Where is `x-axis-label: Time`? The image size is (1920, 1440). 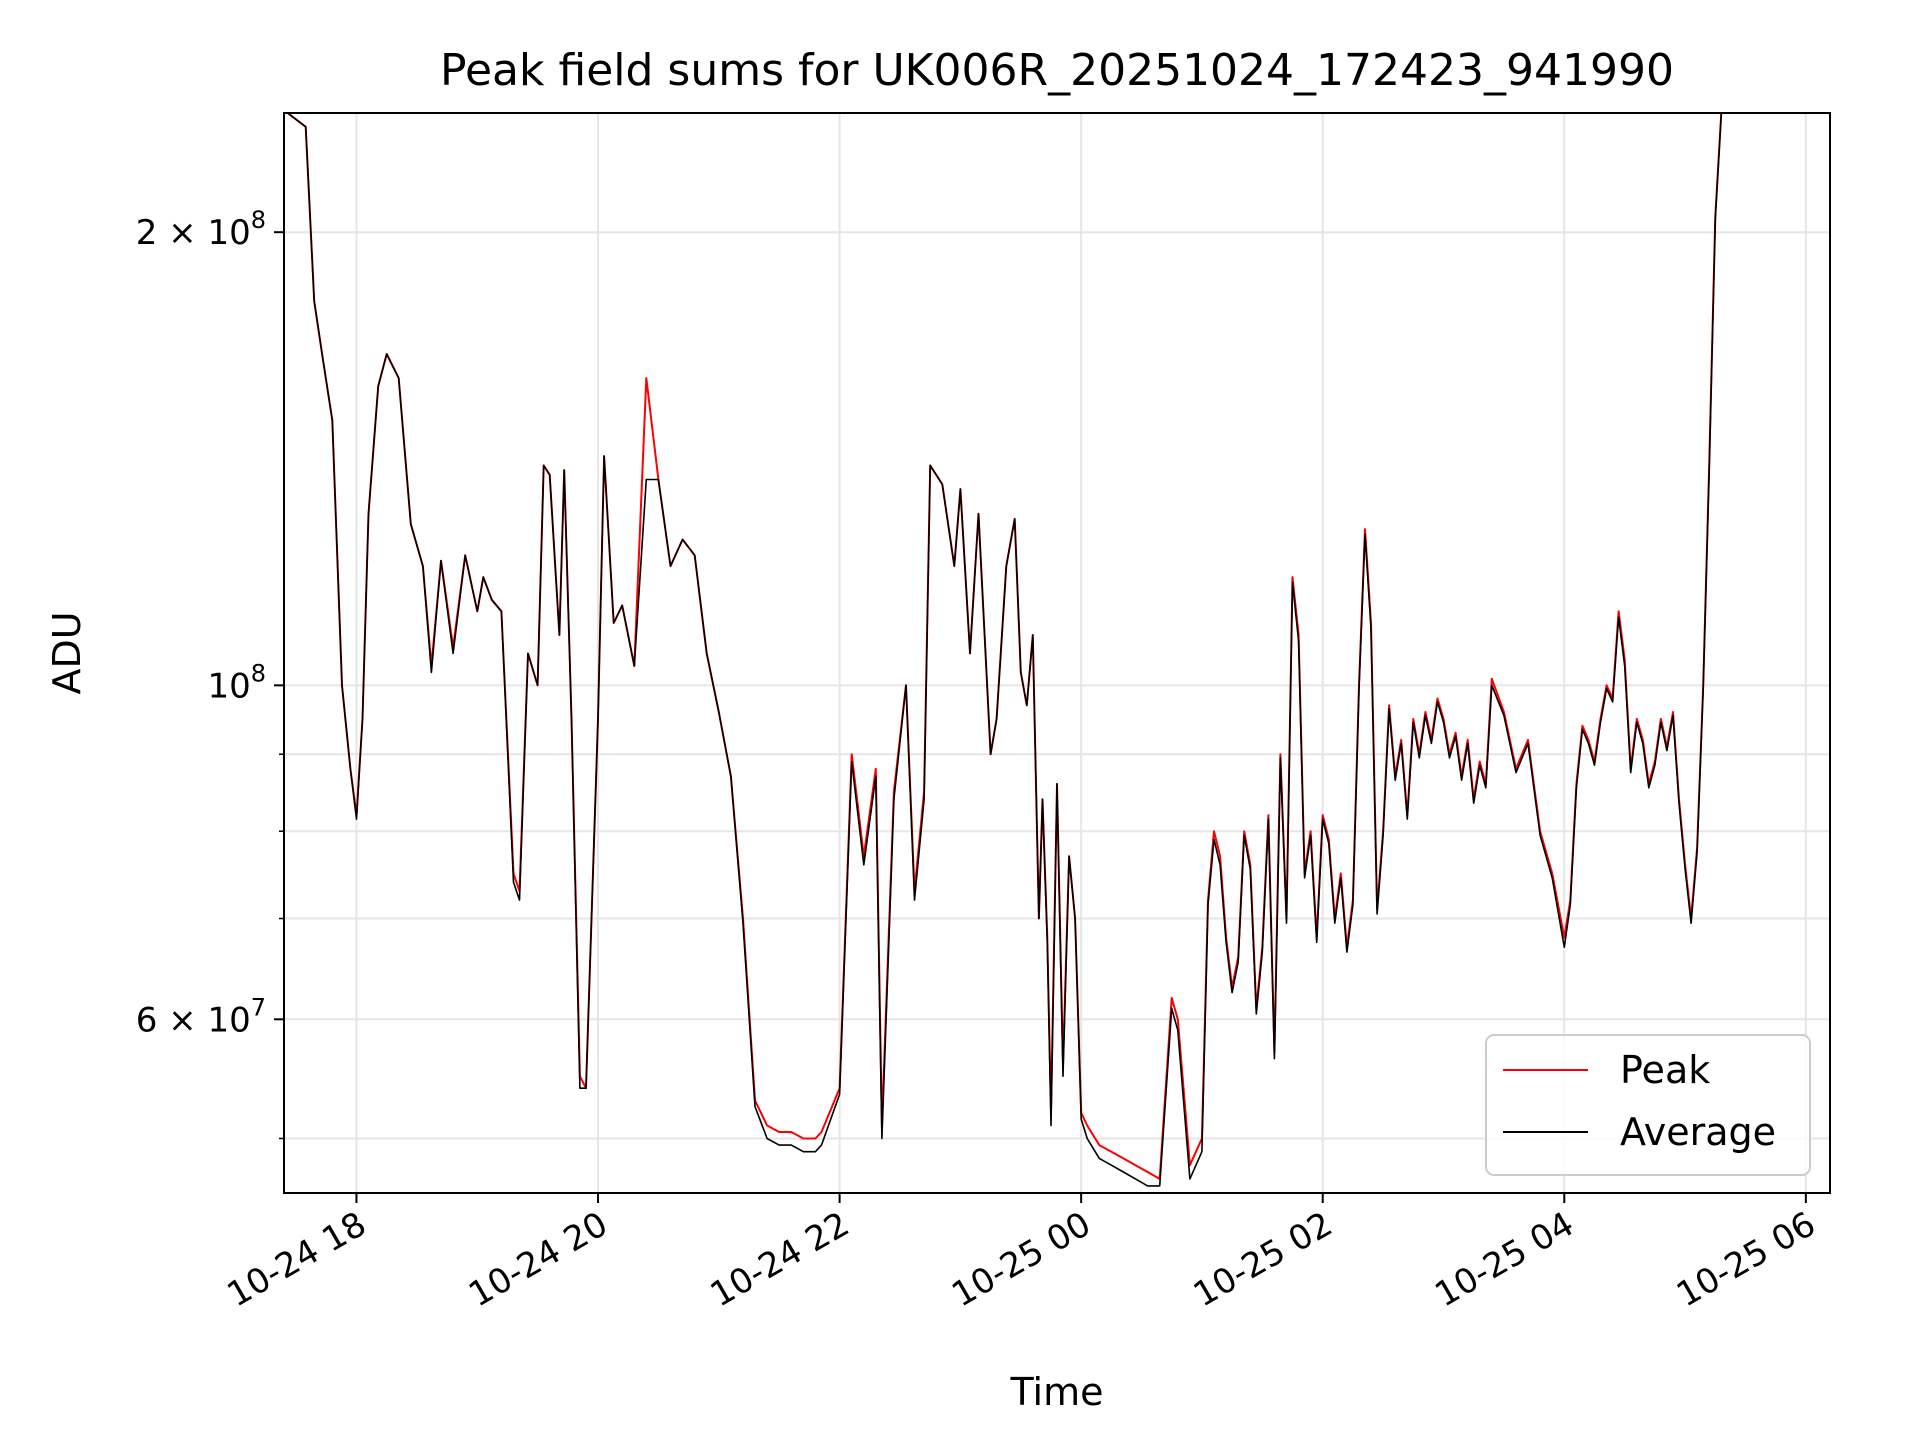
x-axis-label: Time is located at coordinates (1057, 1392).